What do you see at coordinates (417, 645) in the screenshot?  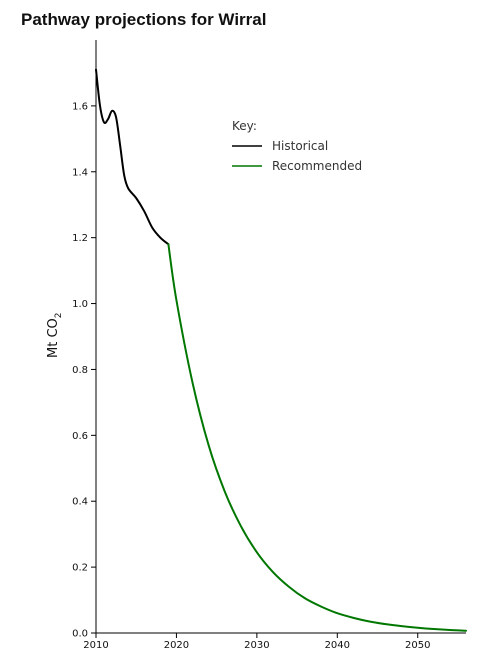 I see `x-tick-label: 2050` at bounding box center [417, 645].